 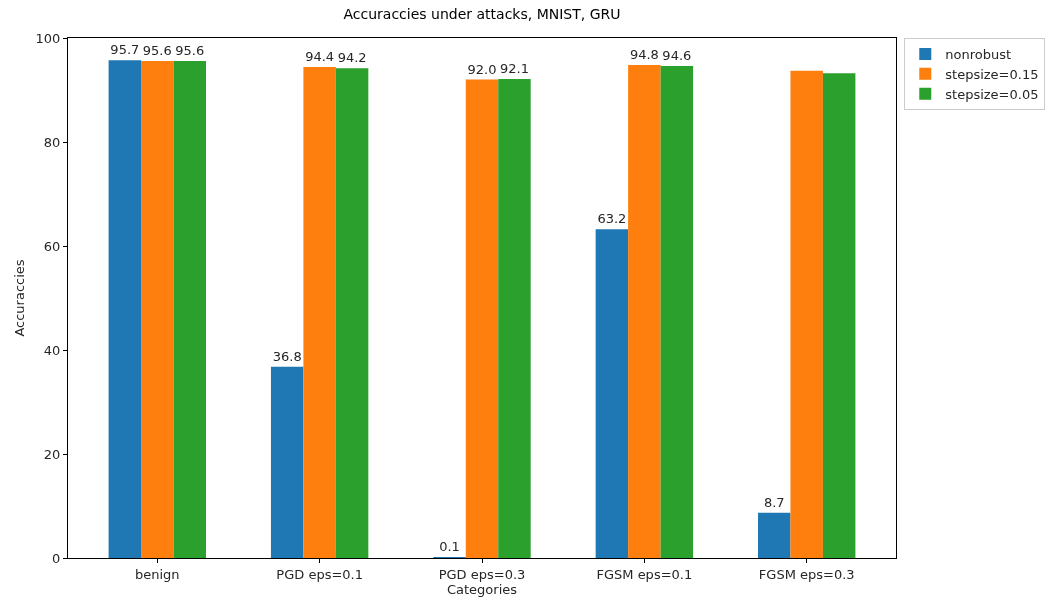 What do you see at coordinates (482, 574) in the screenshot?
I see `x-tick-label: PGD eps=0.3` at bounding box center [482, 574].